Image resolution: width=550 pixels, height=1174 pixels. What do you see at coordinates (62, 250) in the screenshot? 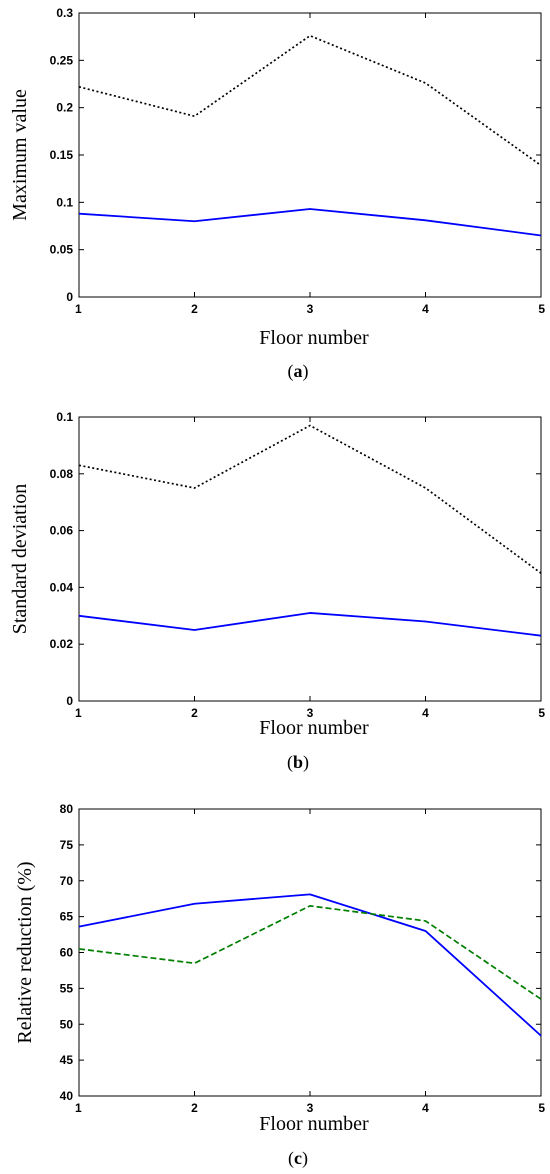
I see `y-tick-label: 0.05` at bounding box center [62, 250].